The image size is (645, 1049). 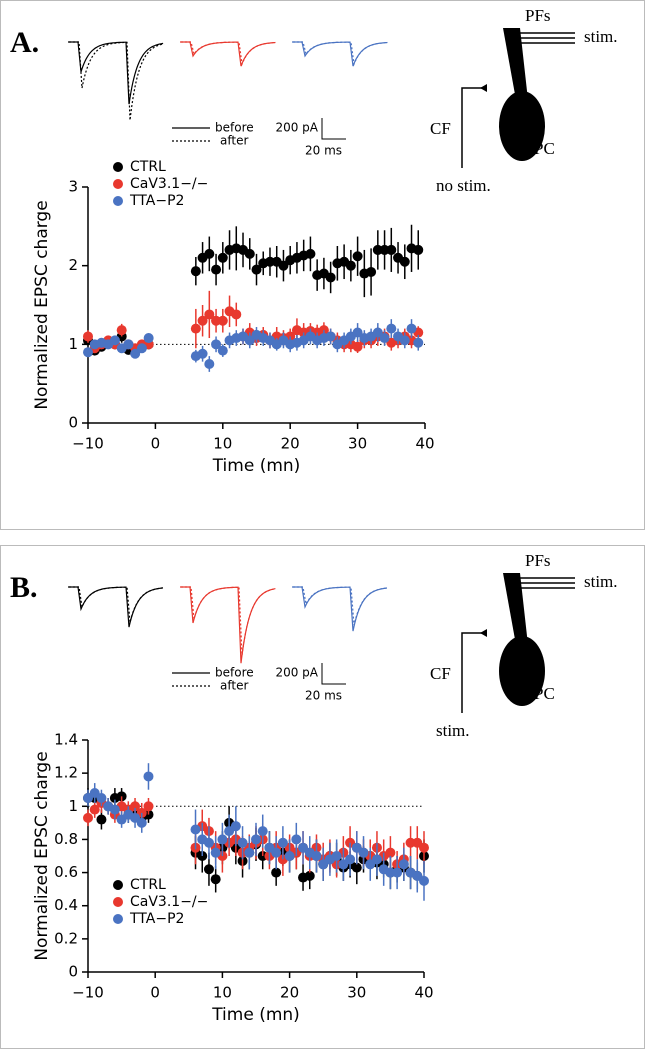 I want to click on soma, so click(x=522, y=671).